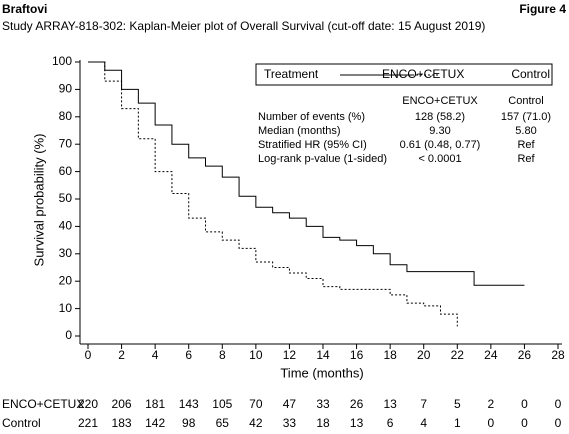 The image size is (569, 434). Describe the element at coordinates (66, 198) in the screenshot. I see `y-tick-label: 50` at that location.